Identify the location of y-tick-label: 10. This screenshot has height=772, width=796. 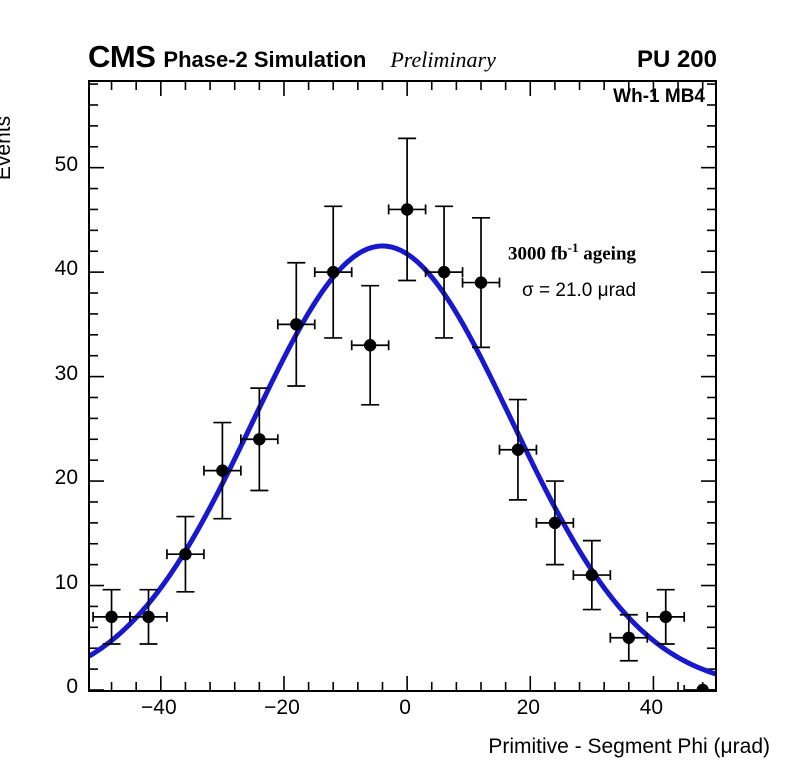
(66, 582).